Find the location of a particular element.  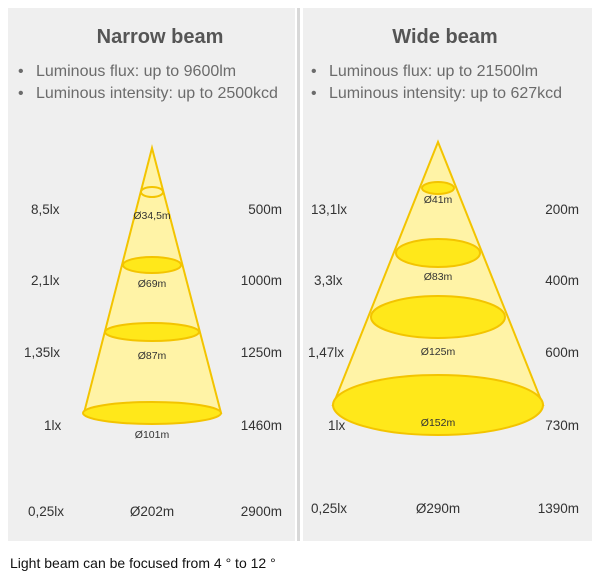

narrow-diameter-5: Ø202m is located at coordinates (152, 511).